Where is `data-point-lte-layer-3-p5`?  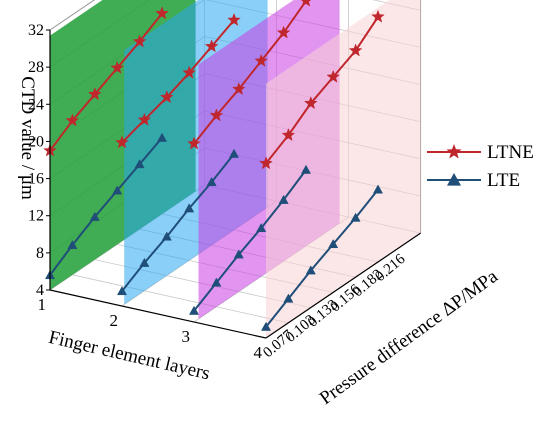
data-point-lte-layer-3-p5 is located at coordinates (306, 169).